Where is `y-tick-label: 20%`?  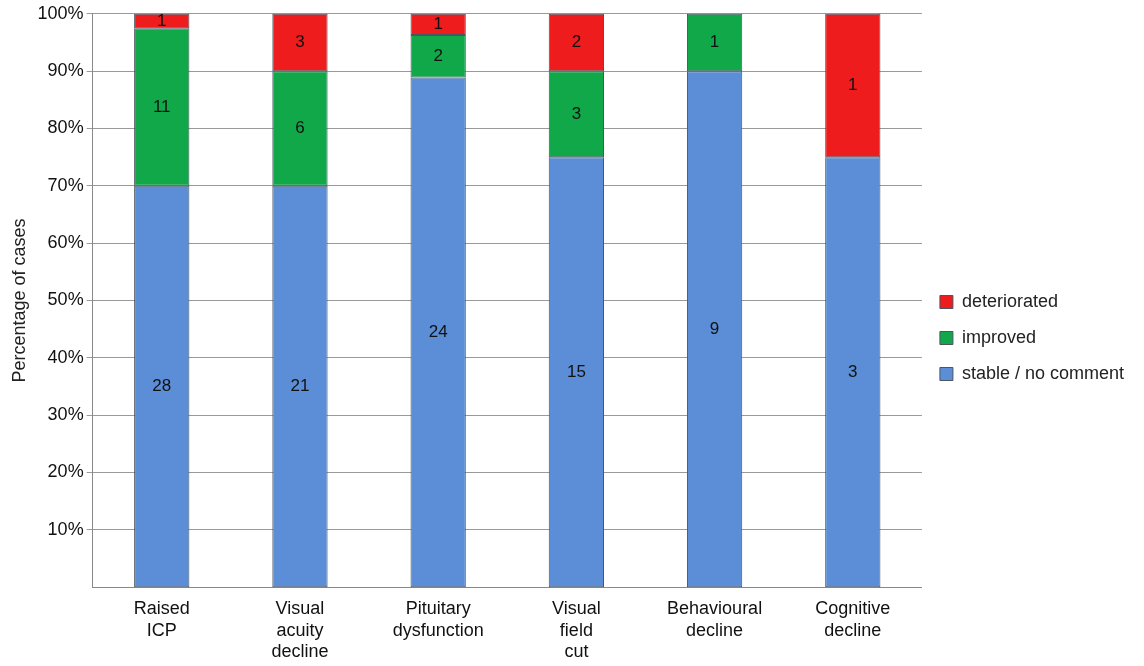
y-tick-label: 20% is located at coordinates (65, 471).